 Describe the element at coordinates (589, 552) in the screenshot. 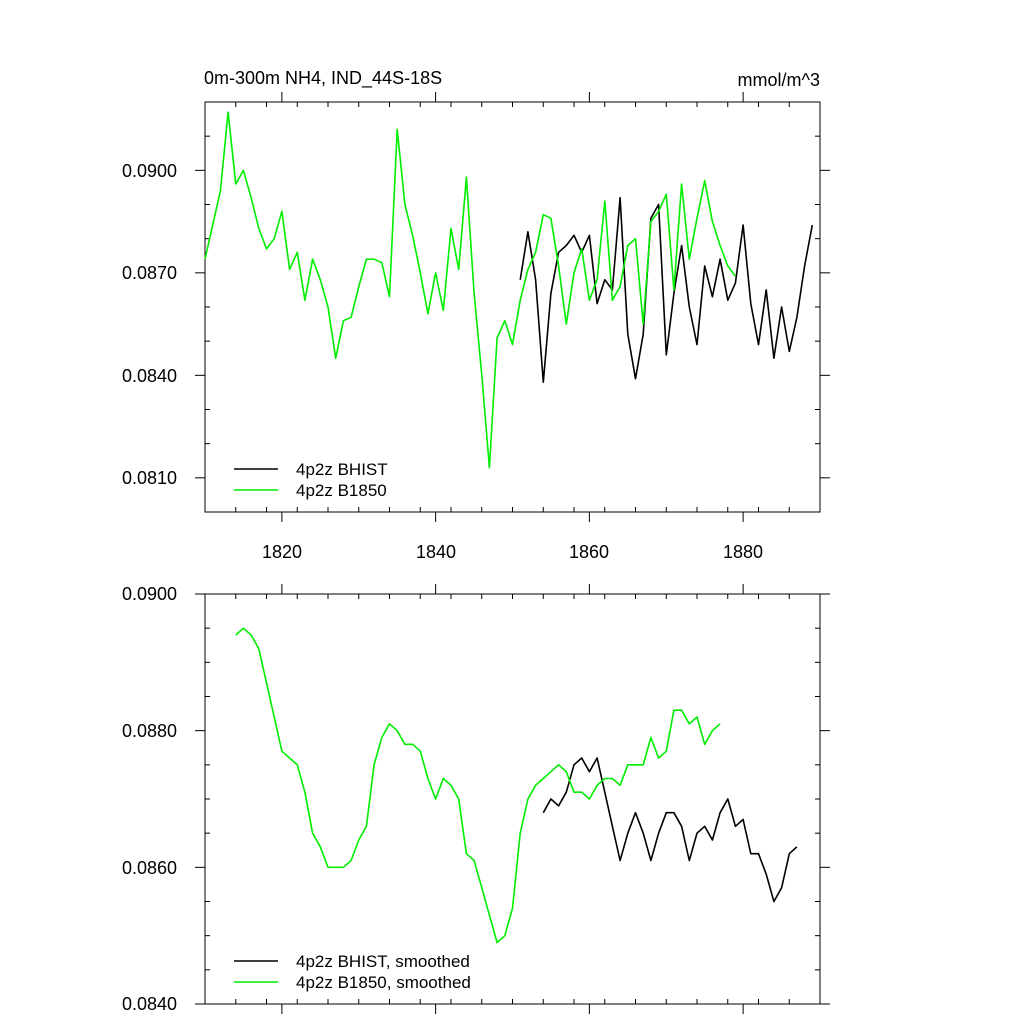

I see `x-tick-label: 1860` at that location.